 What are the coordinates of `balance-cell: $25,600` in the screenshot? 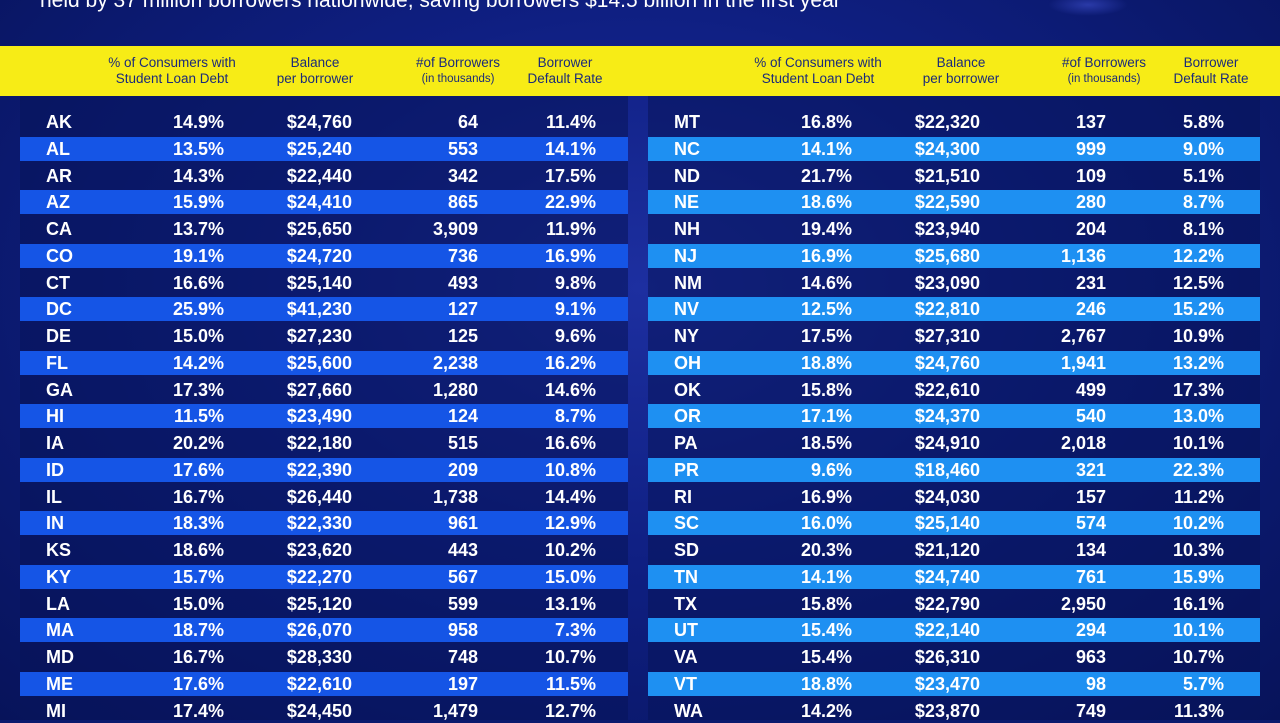 It's located at (319, 362).